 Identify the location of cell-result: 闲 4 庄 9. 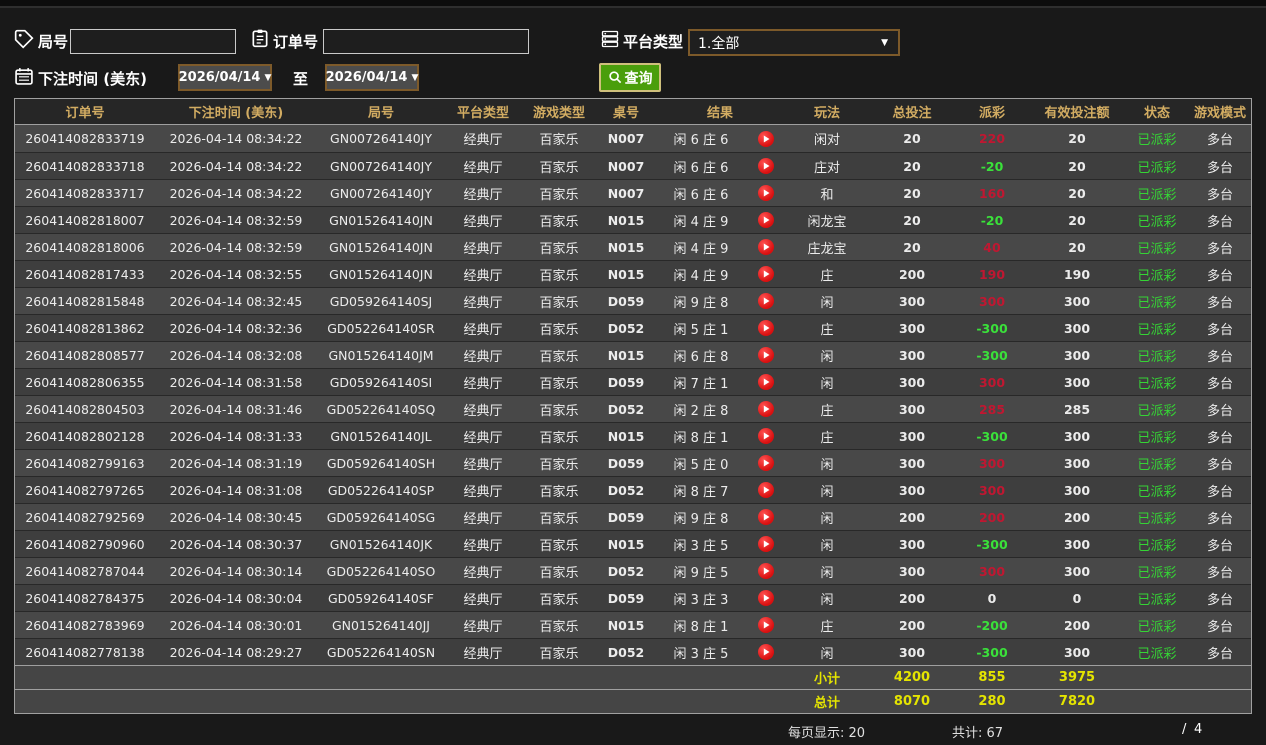
(701, 276).